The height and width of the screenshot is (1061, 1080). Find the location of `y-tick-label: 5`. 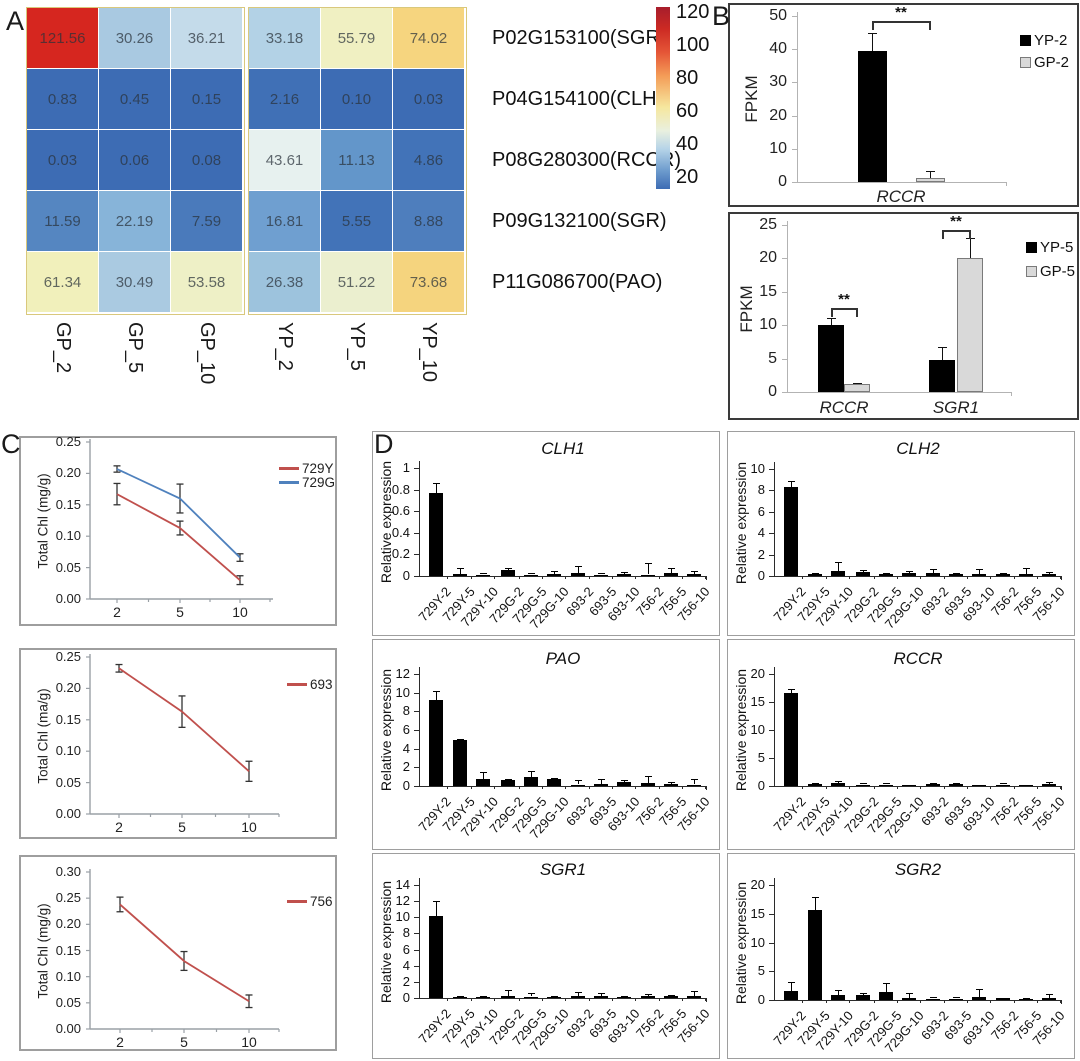

y-tick-label: 5 is located at coordinates (761, 971).